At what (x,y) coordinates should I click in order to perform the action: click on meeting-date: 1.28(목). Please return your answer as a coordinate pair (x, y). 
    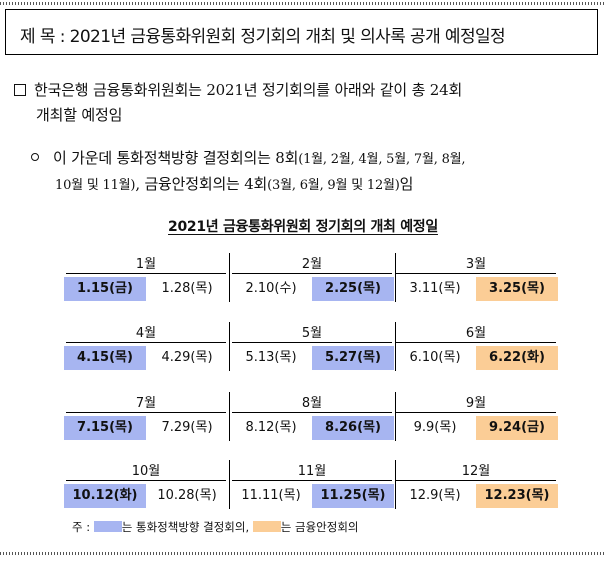
    Looking at the image, I should click on (187, 288).